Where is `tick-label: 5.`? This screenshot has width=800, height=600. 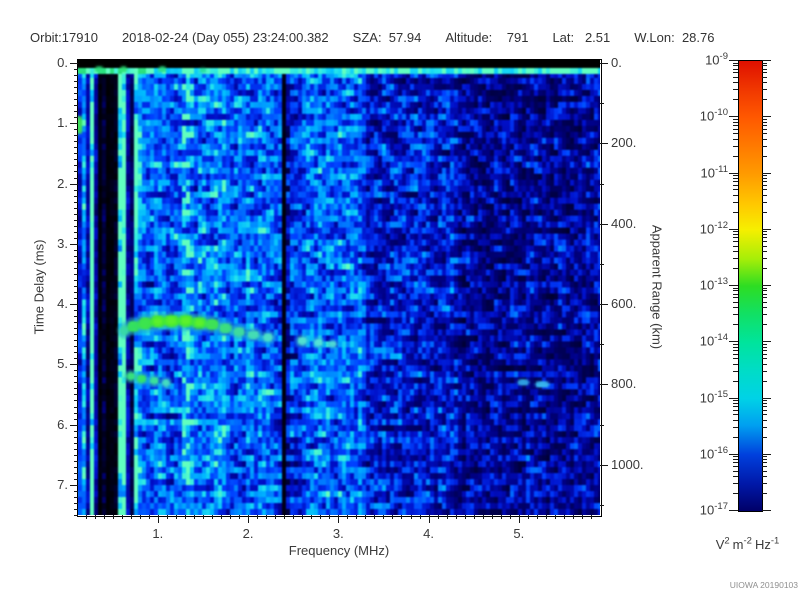
tick-label: 5. is located at coordinates (62, 364).